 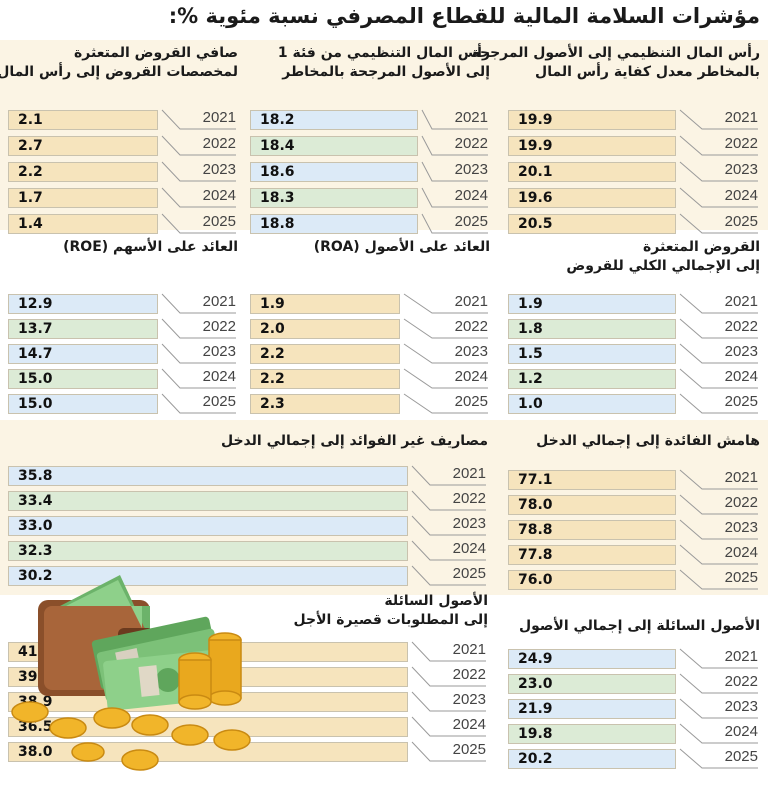 I want to click on data-row: 19.8 2024, so click(x=634, y=733).